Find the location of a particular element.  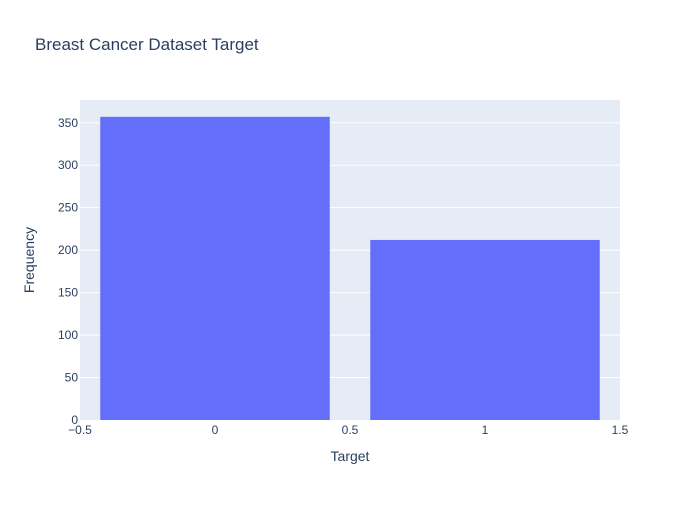

y-tick-label: 200 is located at coordinates (68, 250).